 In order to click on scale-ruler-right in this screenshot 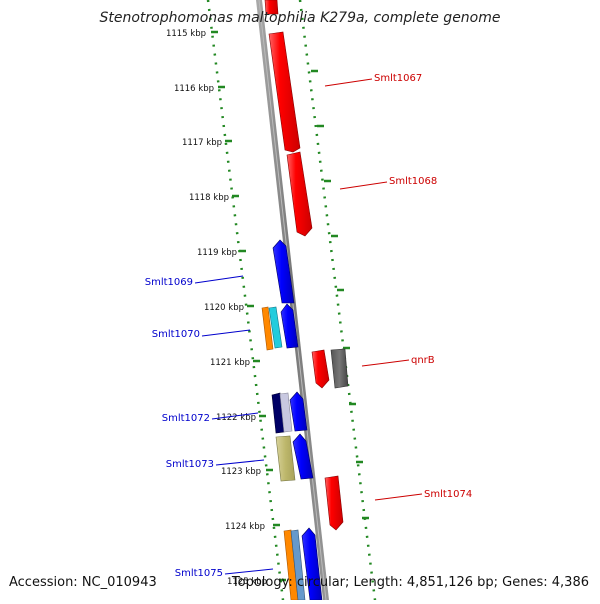, I will do `click(337, 300)`.